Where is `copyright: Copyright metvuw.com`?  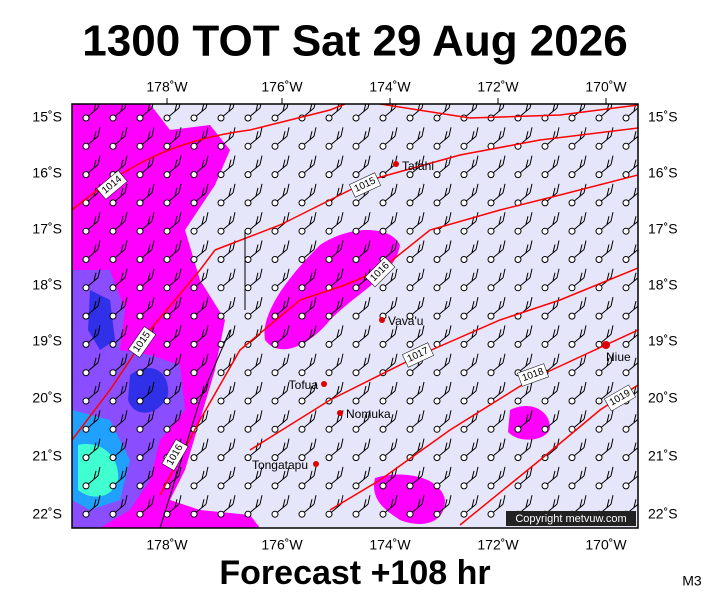
copyright: Copyright metvuw.com is located at coordinates (570, 519).